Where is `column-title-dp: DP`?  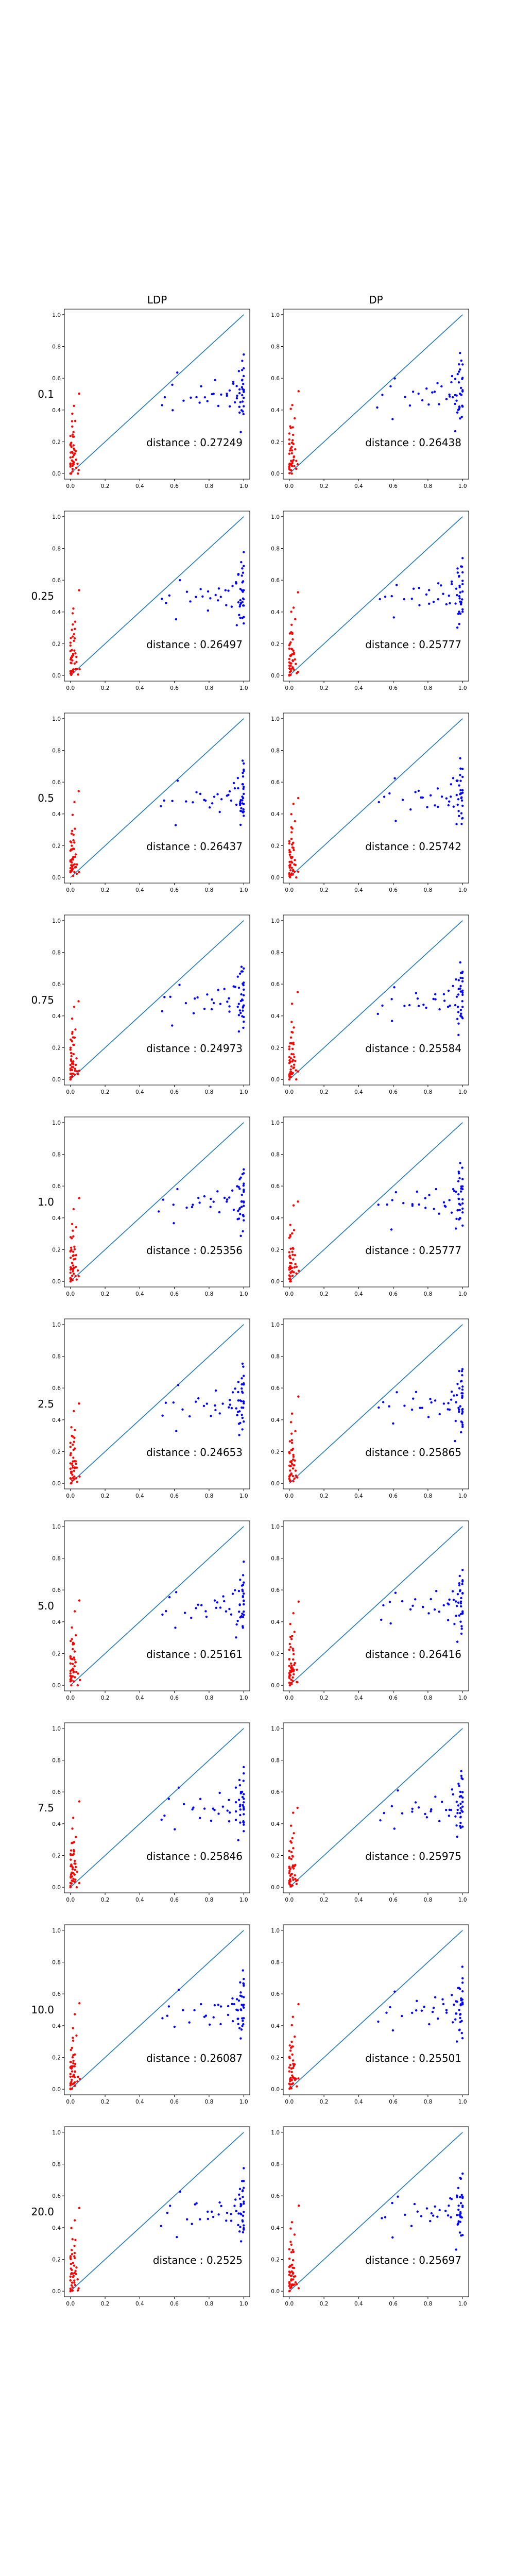
column-title-dp: DP is located at coordinates (376, 300).